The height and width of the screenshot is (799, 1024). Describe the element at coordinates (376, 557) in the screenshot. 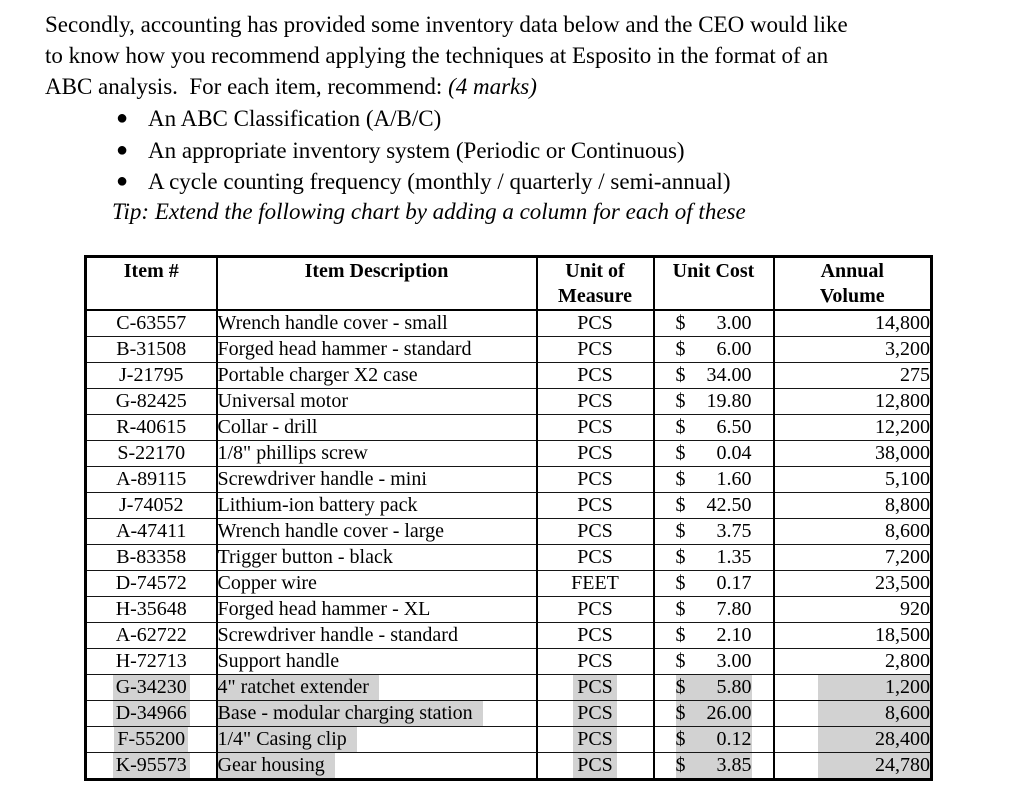

I see `item-description-cell: Trigger button - black` at that location.